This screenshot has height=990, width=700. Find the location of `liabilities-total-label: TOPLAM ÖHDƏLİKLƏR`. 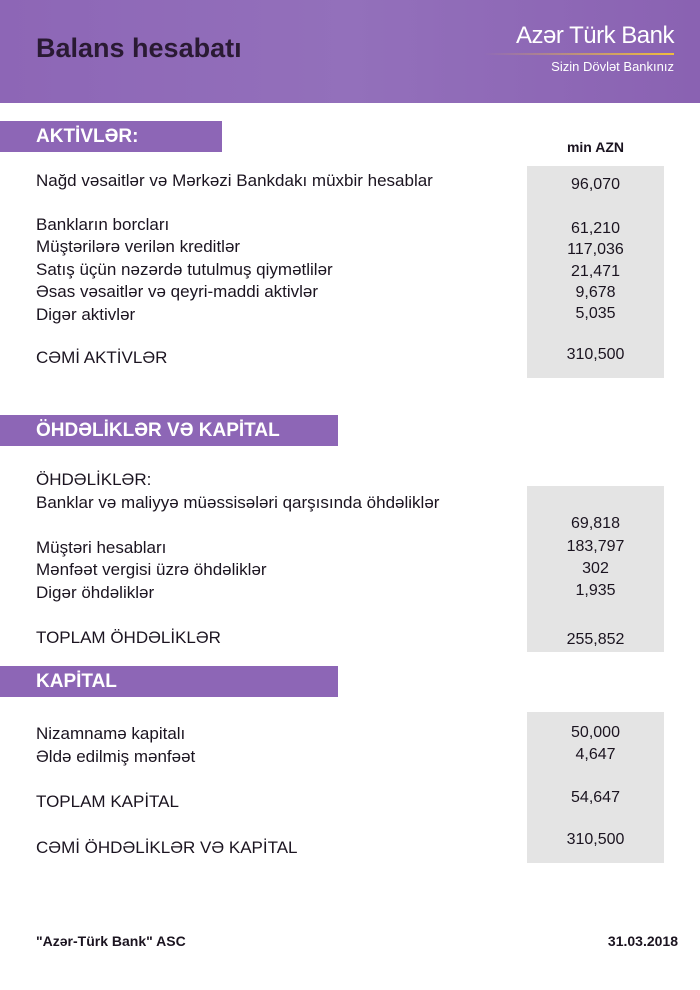

liabilities-total-label: TOPLAM ÖHDƏLİKLƏR is located at coordinates (128, 637).